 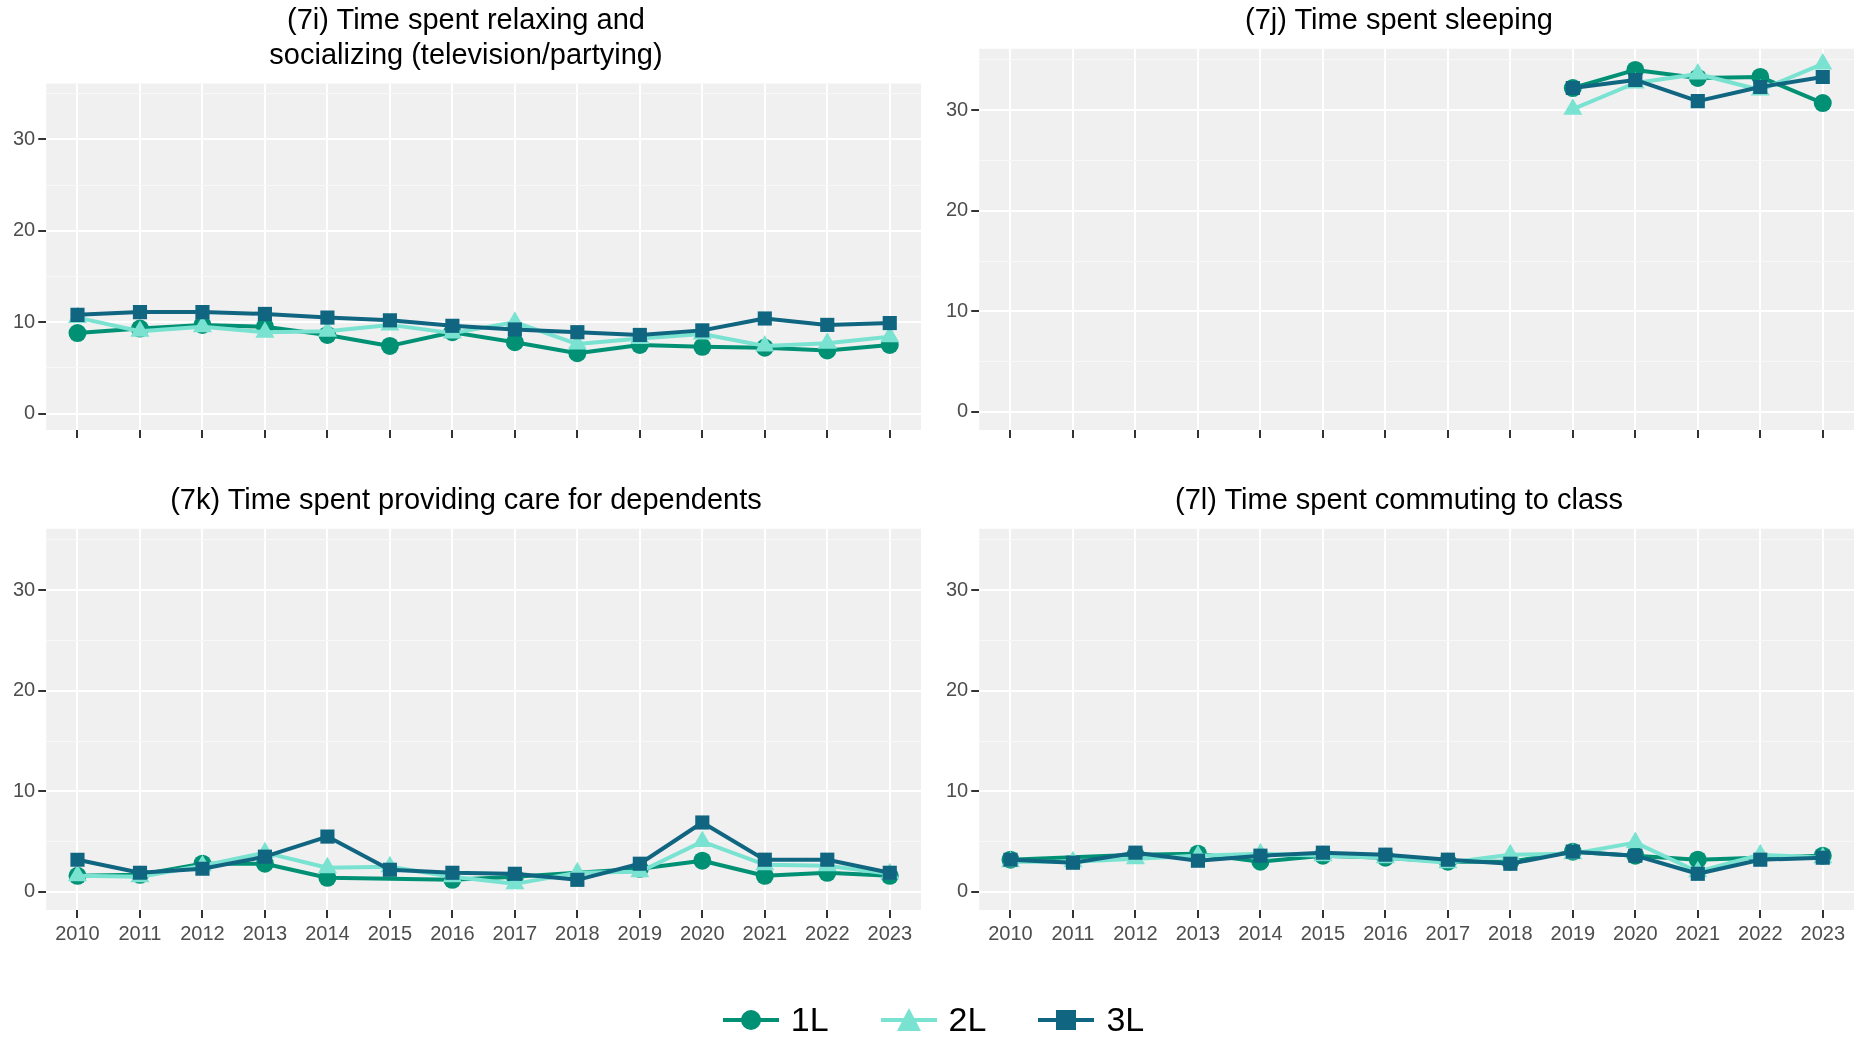 What do you see at coordinates (967, 1019) in the screenshot?
I see `legend-label: 2L` at bounding box center [967, 1019].